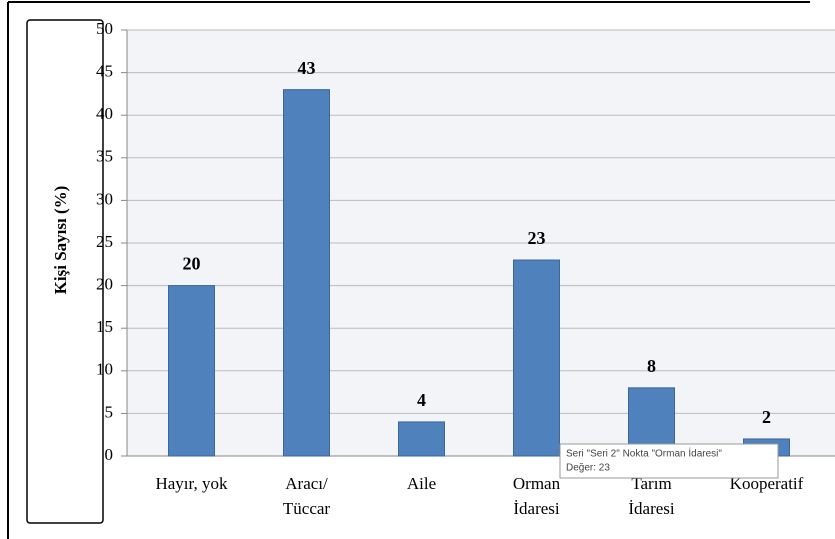 Image resolution: width=835 pixels, height=539 pixels. Describe the element at coordinates (421, 400) in the screenshot. I see `value-label: 4` at that location.